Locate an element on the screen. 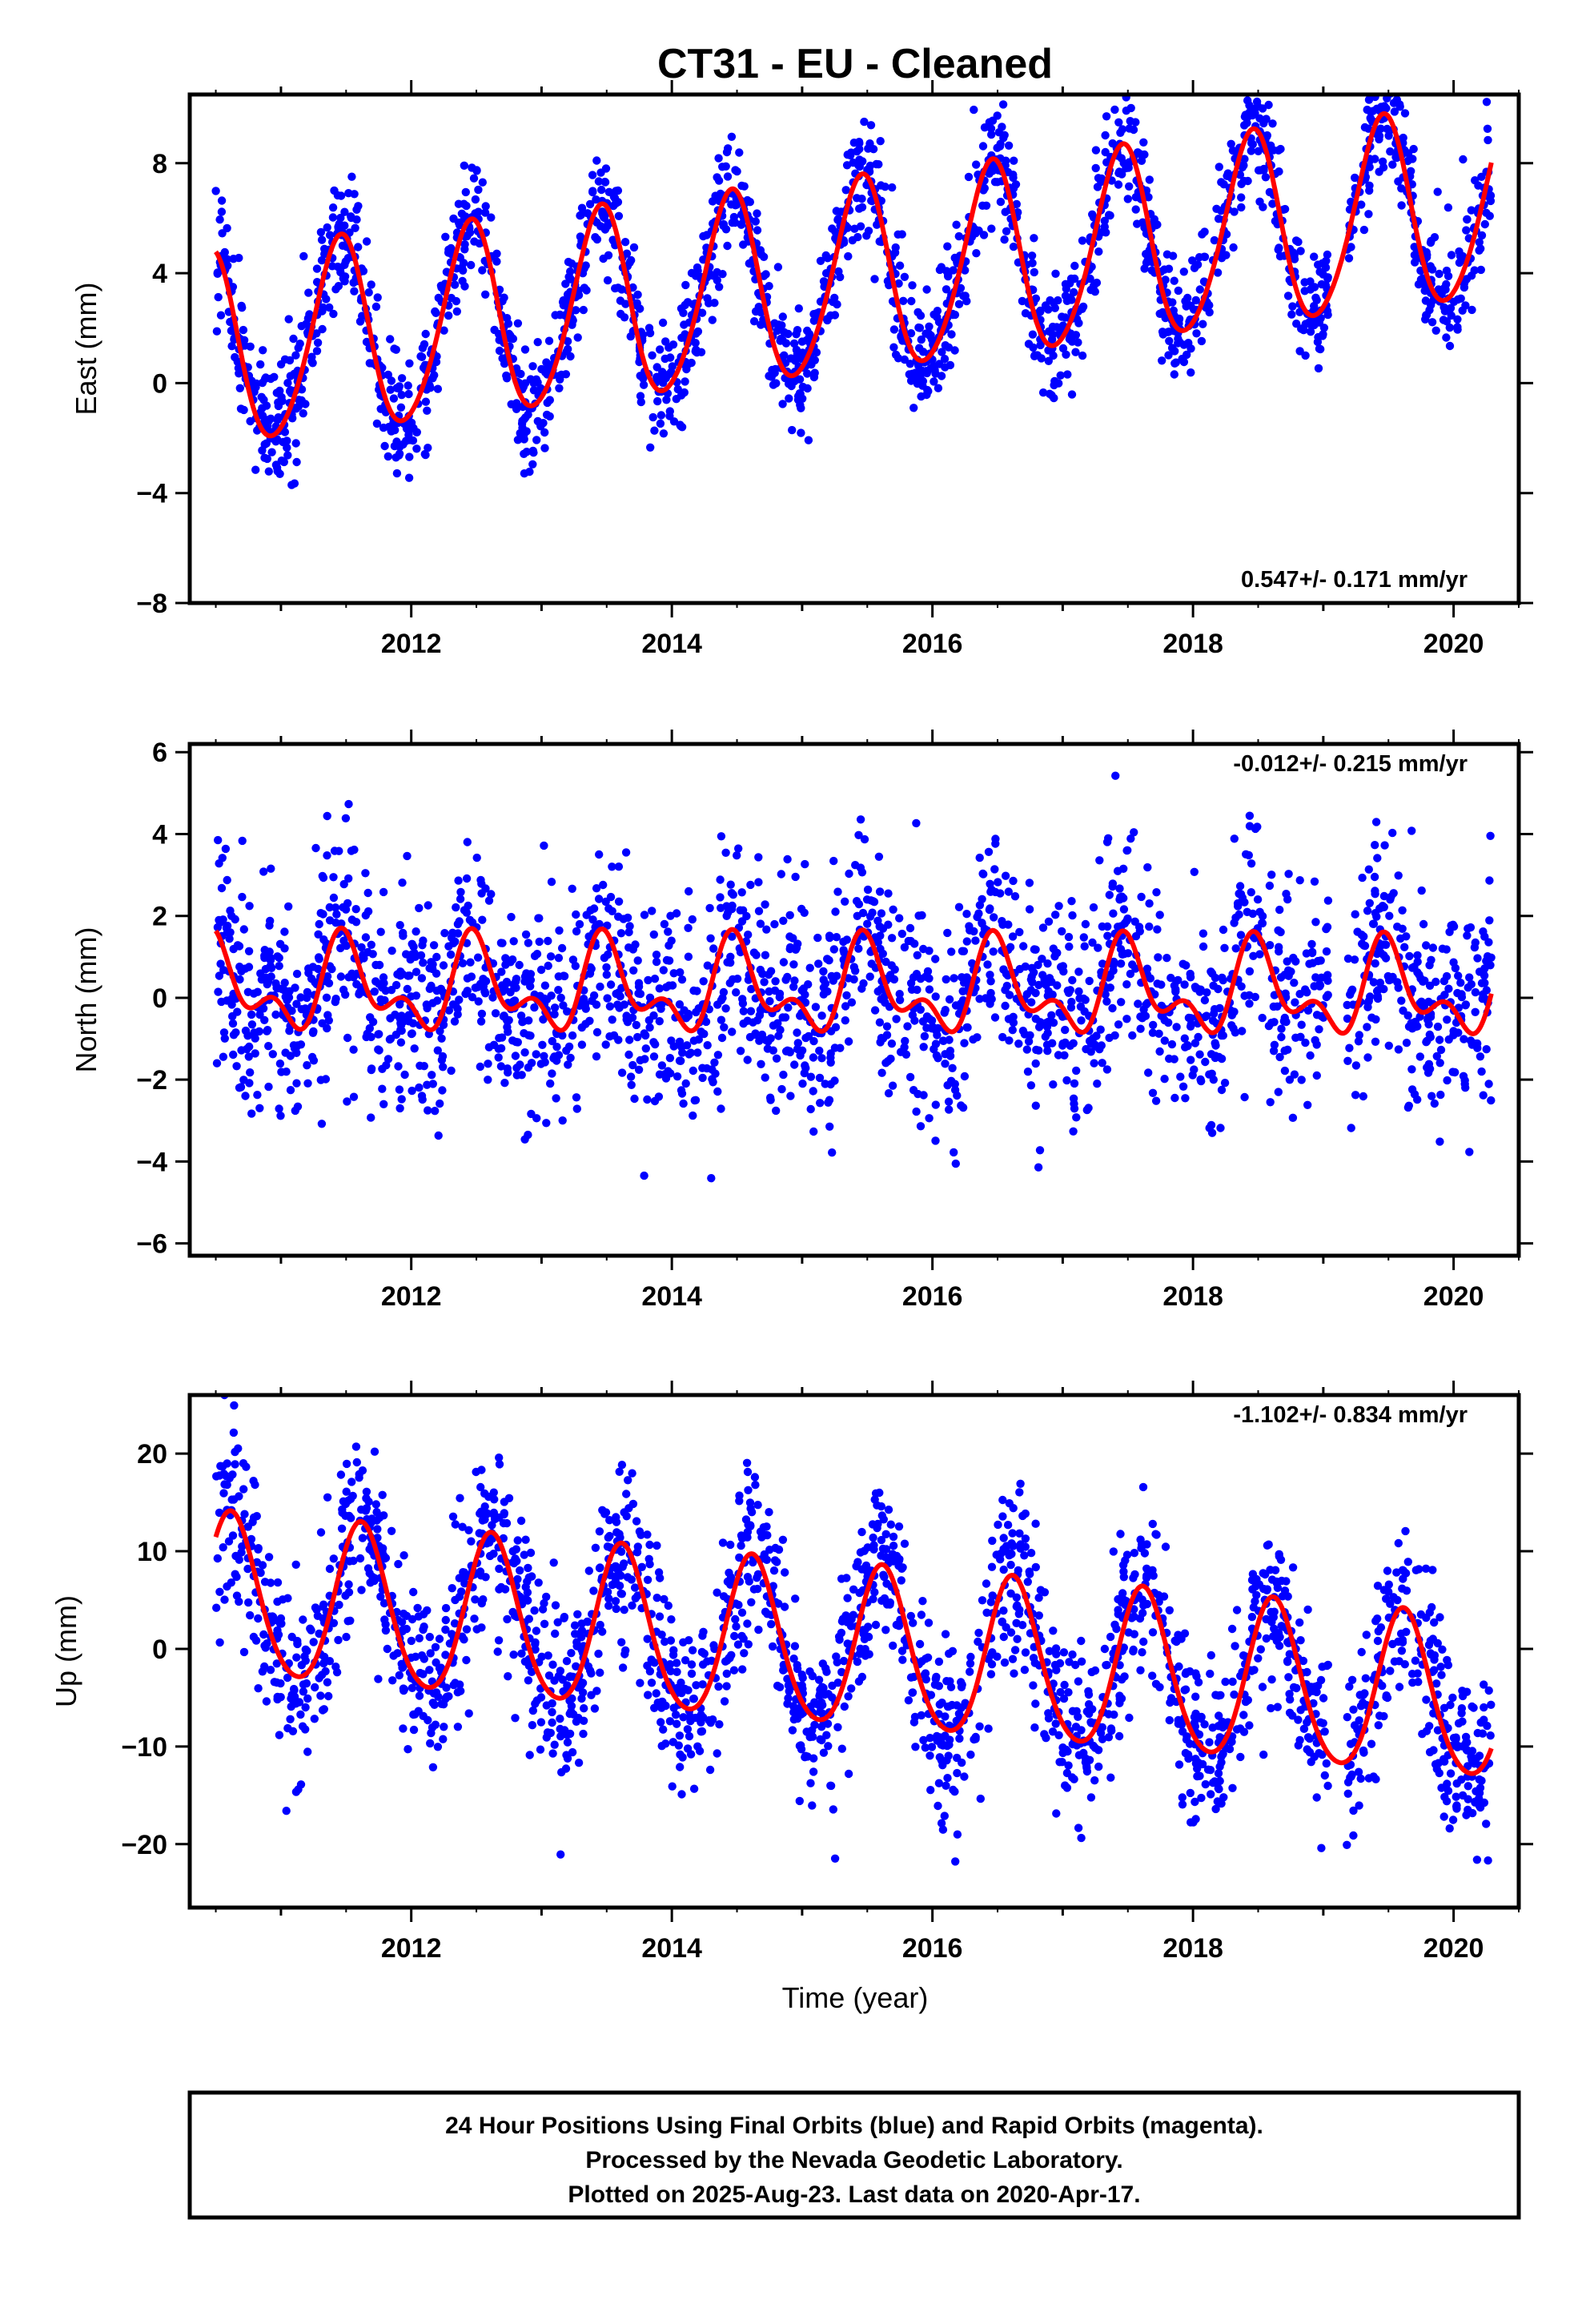 This screenshot has height=2324, width=1582. y-tick-label: 4 is located at coordinates (159, 834).